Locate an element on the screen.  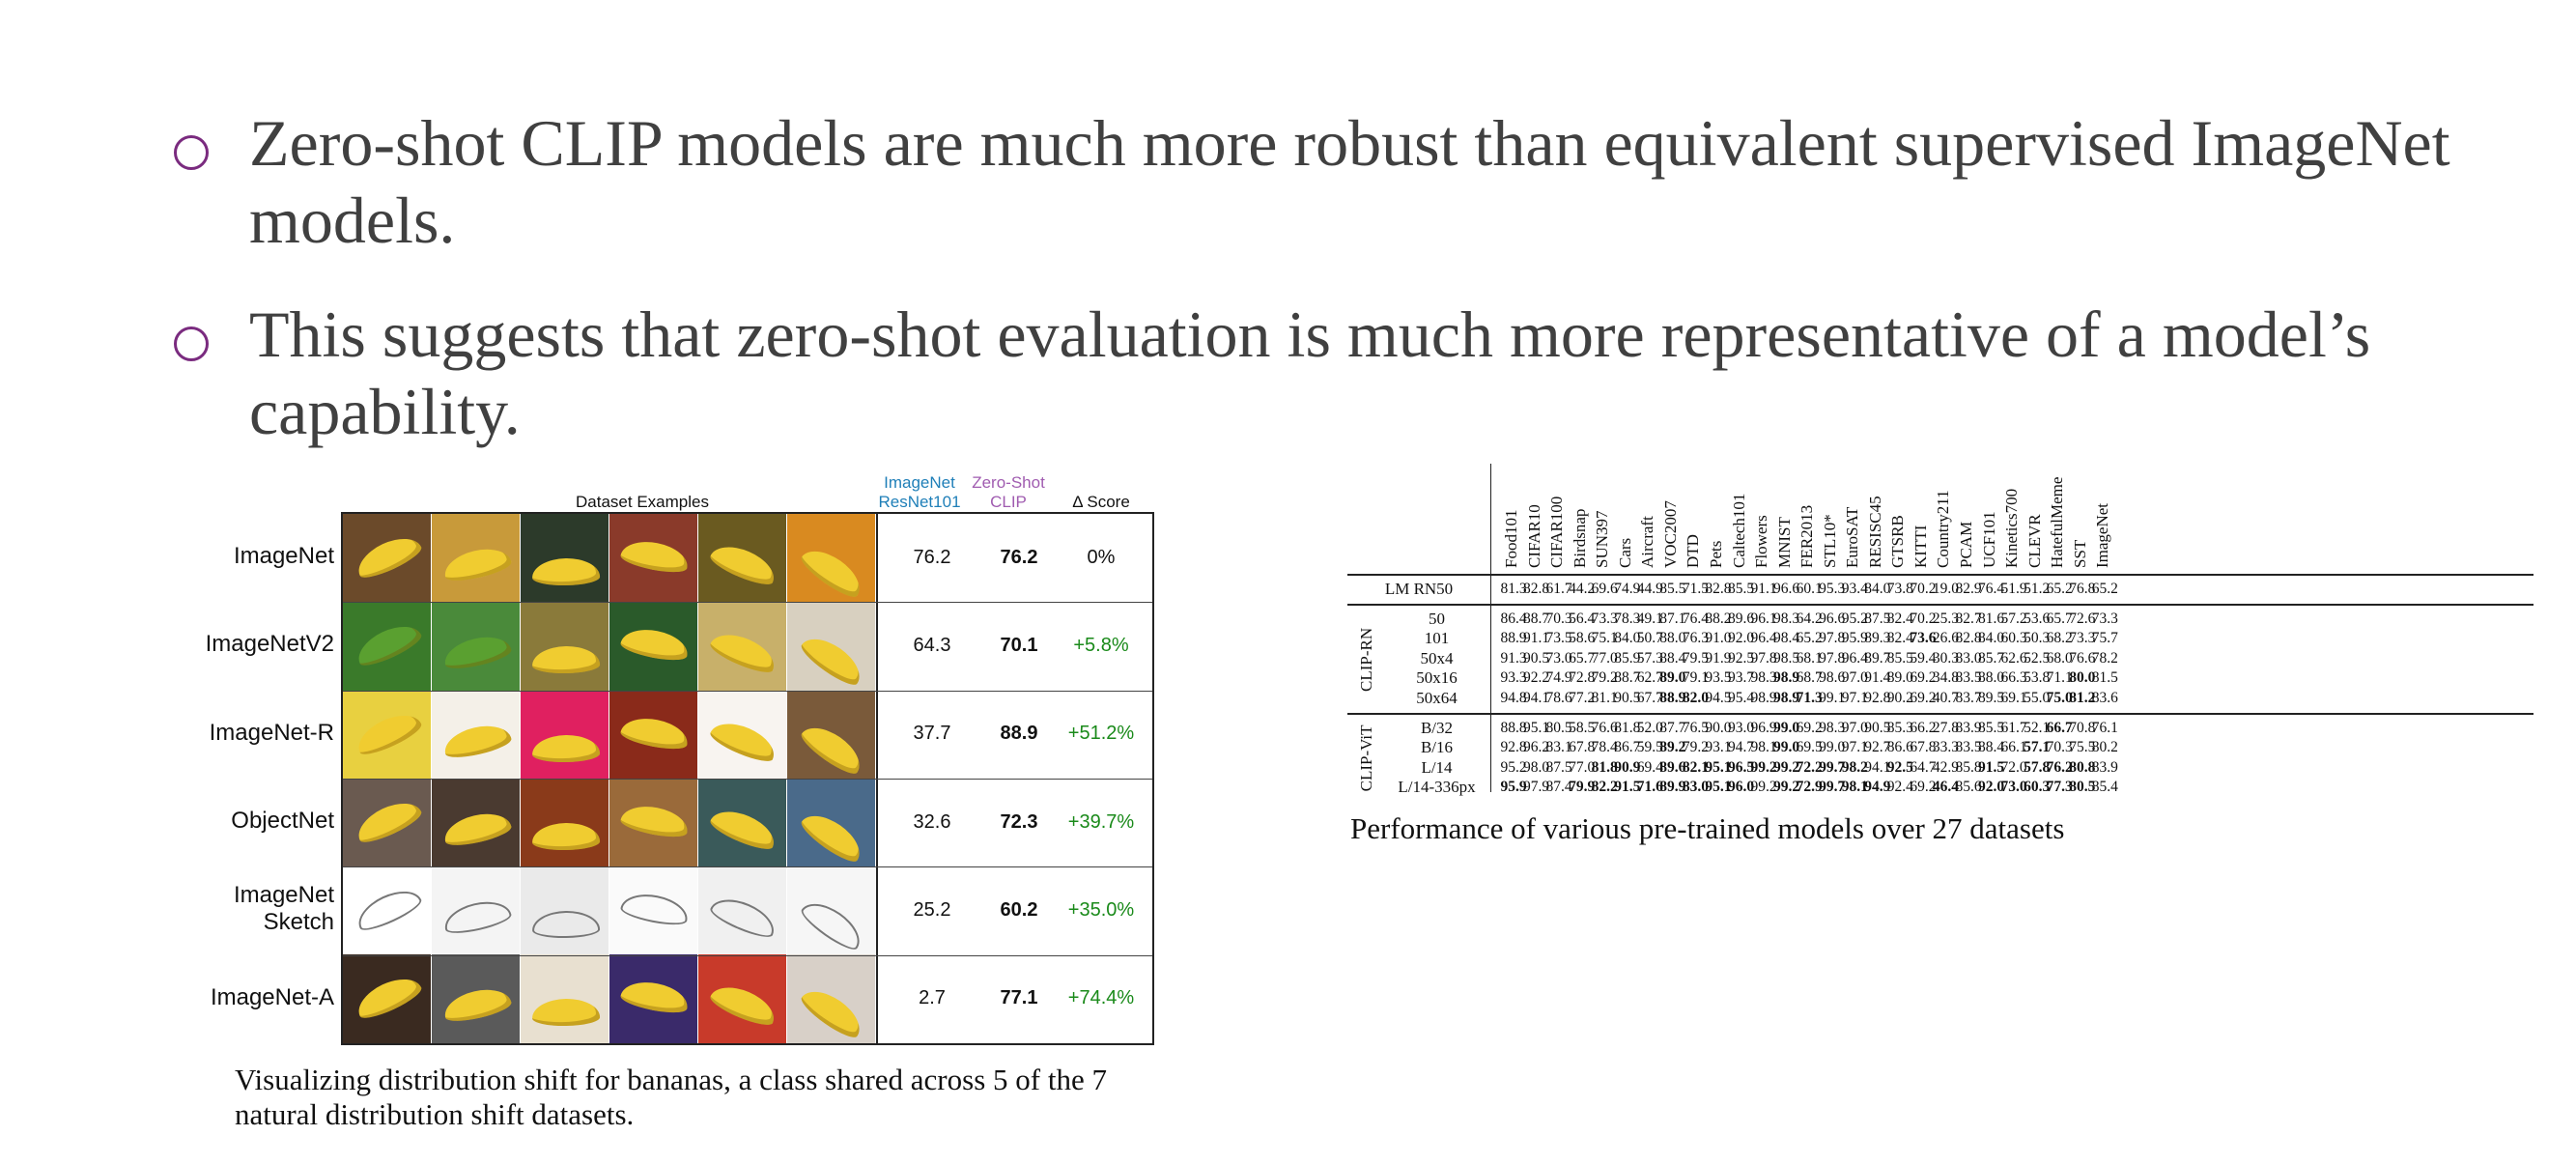
table-cell: 85.4 is located at coordinates (2104, 787).